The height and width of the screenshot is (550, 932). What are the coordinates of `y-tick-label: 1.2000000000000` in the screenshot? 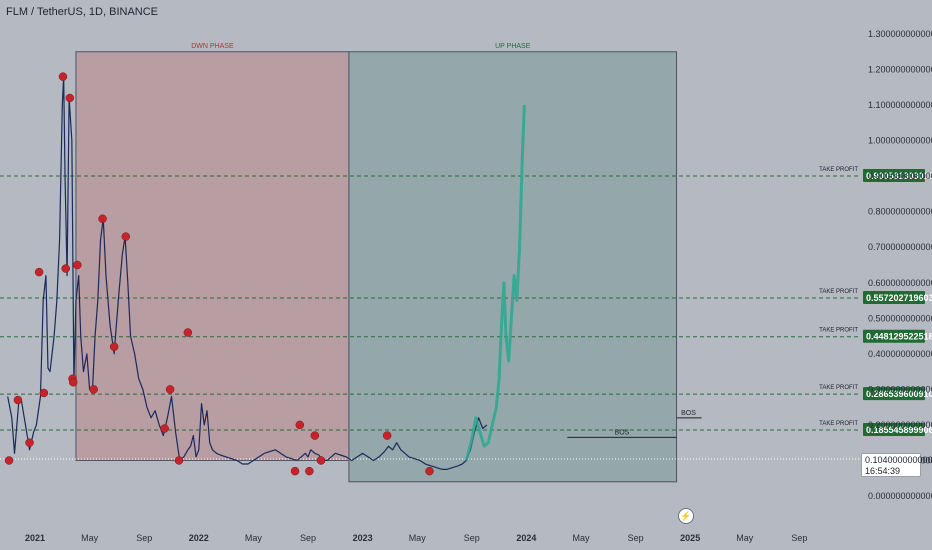 It's located at (900, 70).